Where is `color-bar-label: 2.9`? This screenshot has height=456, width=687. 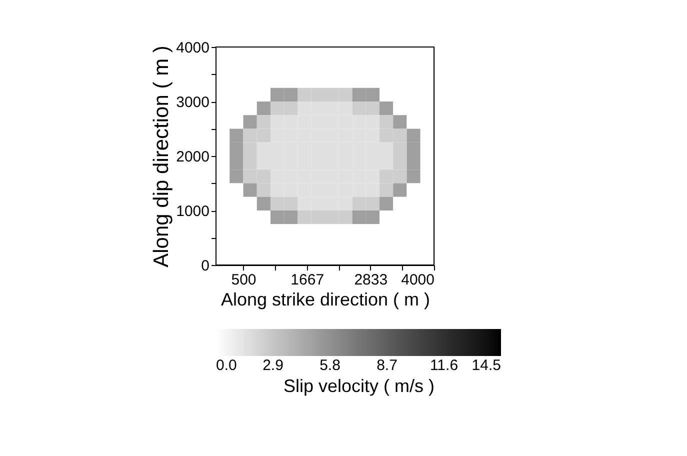
color-bar-label: 2.9 is located at coordinates (273, 365).